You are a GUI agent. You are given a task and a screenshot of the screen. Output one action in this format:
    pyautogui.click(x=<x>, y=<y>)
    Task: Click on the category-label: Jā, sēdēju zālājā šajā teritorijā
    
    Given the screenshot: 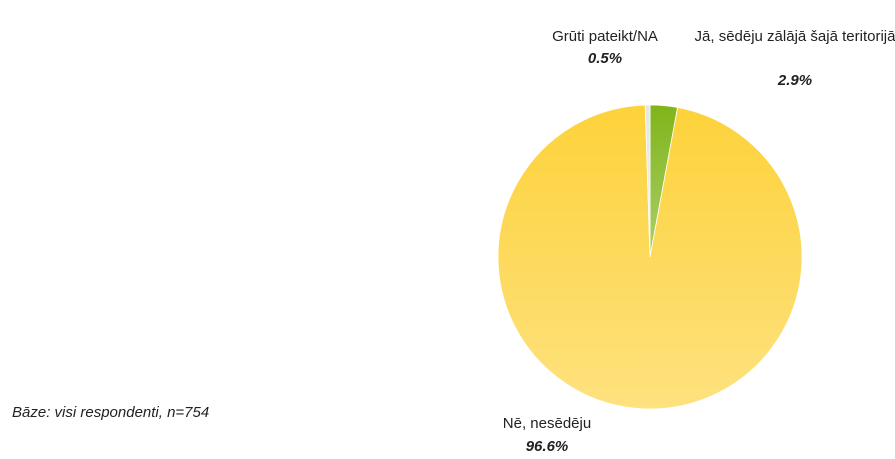 What is the action you would take?
    pyautogui.click(x=794, y=36)
    